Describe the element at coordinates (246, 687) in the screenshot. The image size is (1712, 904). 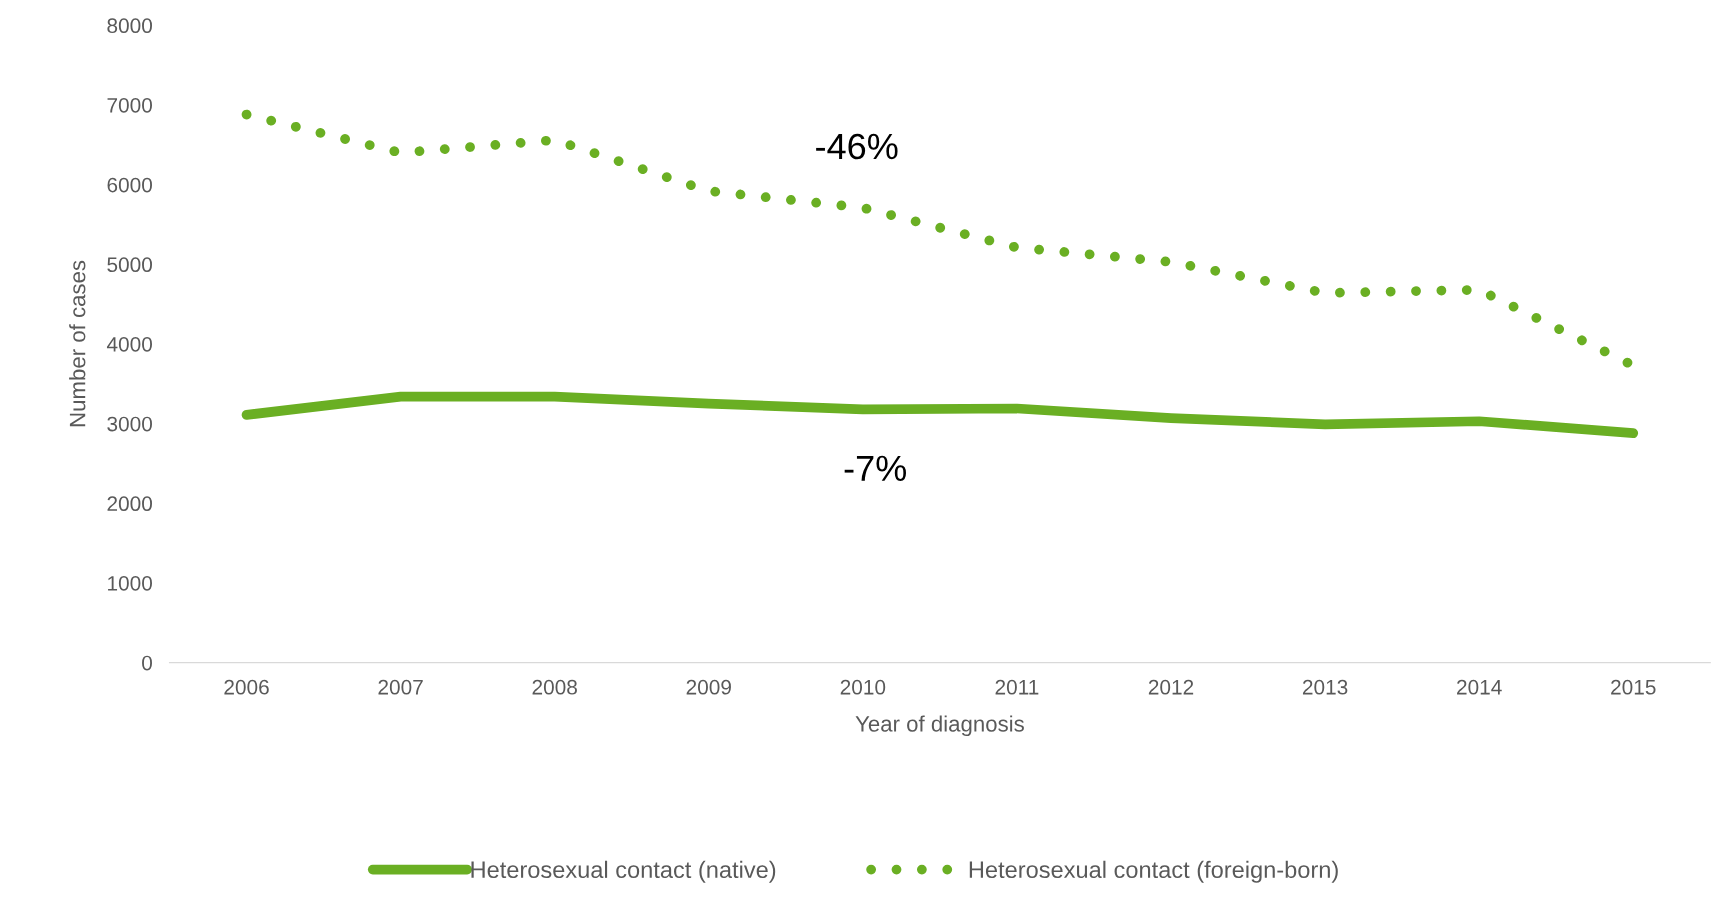
I see `x-tick-label: 2006` at that location.